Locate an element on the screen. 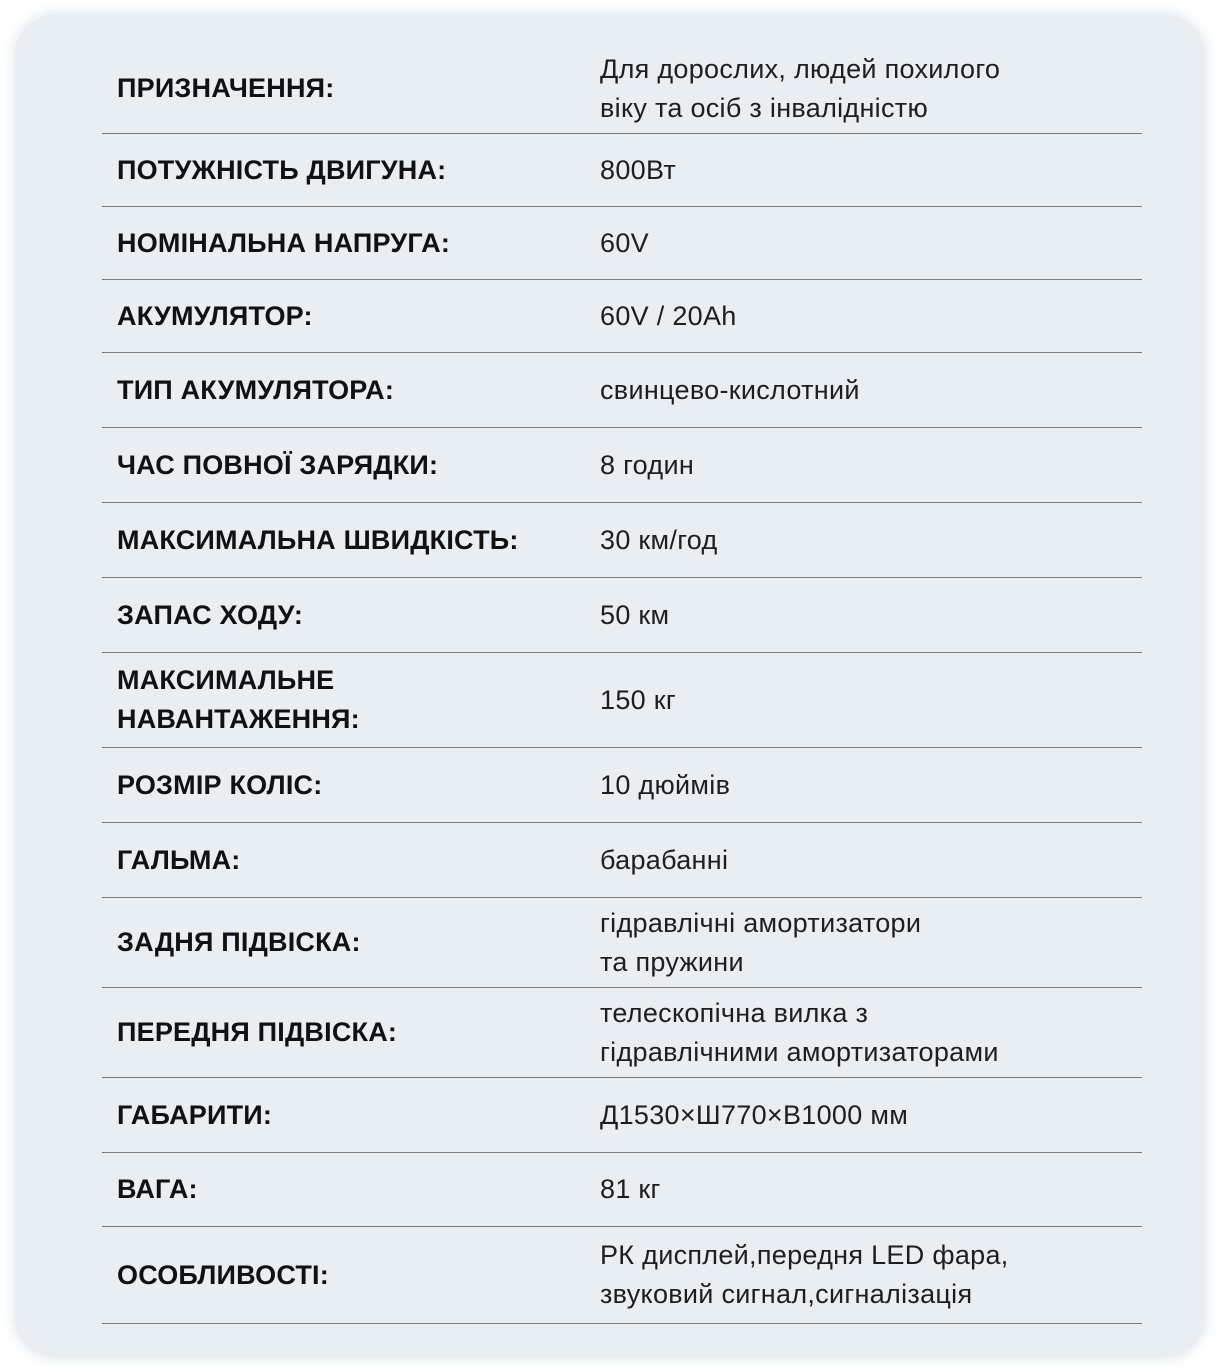 The width and height of the screenshot is (1220, 1370). spec-row: АКУМУЛЯТОР: 60V / 20Ah is located at coordinates (622, 316).